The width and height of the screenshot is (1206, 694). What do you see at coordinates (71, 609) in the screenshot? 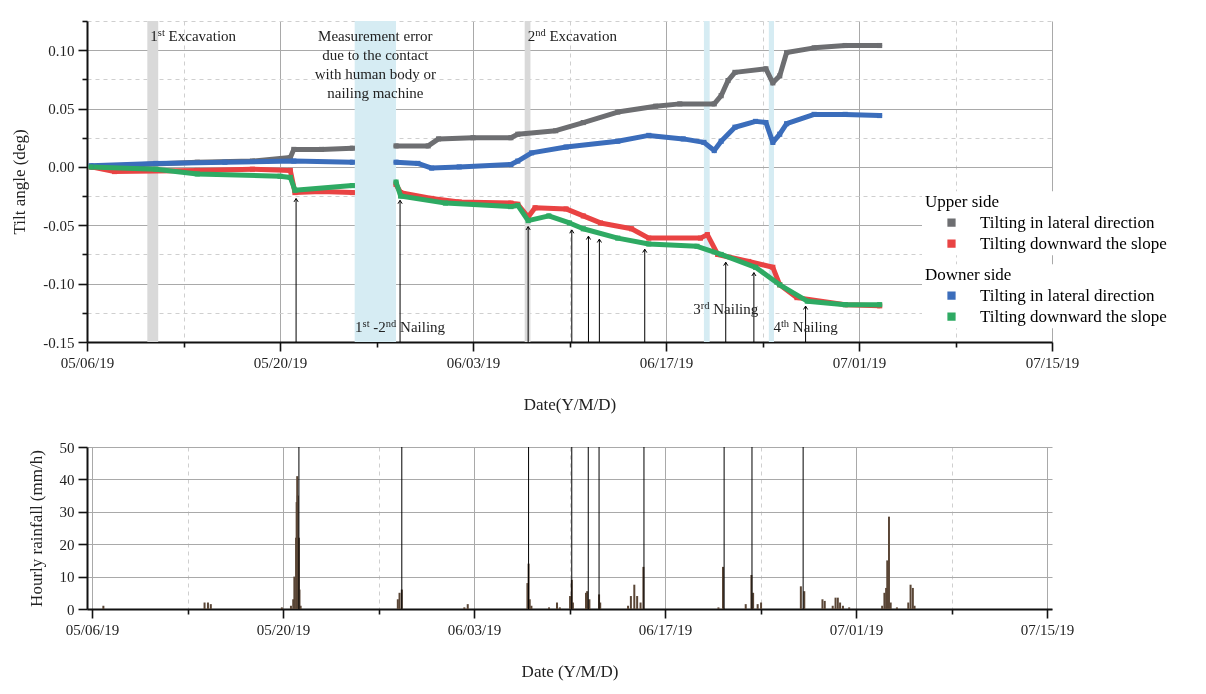
I see `y-tick-label: 0` at bounding box center [71, 609].